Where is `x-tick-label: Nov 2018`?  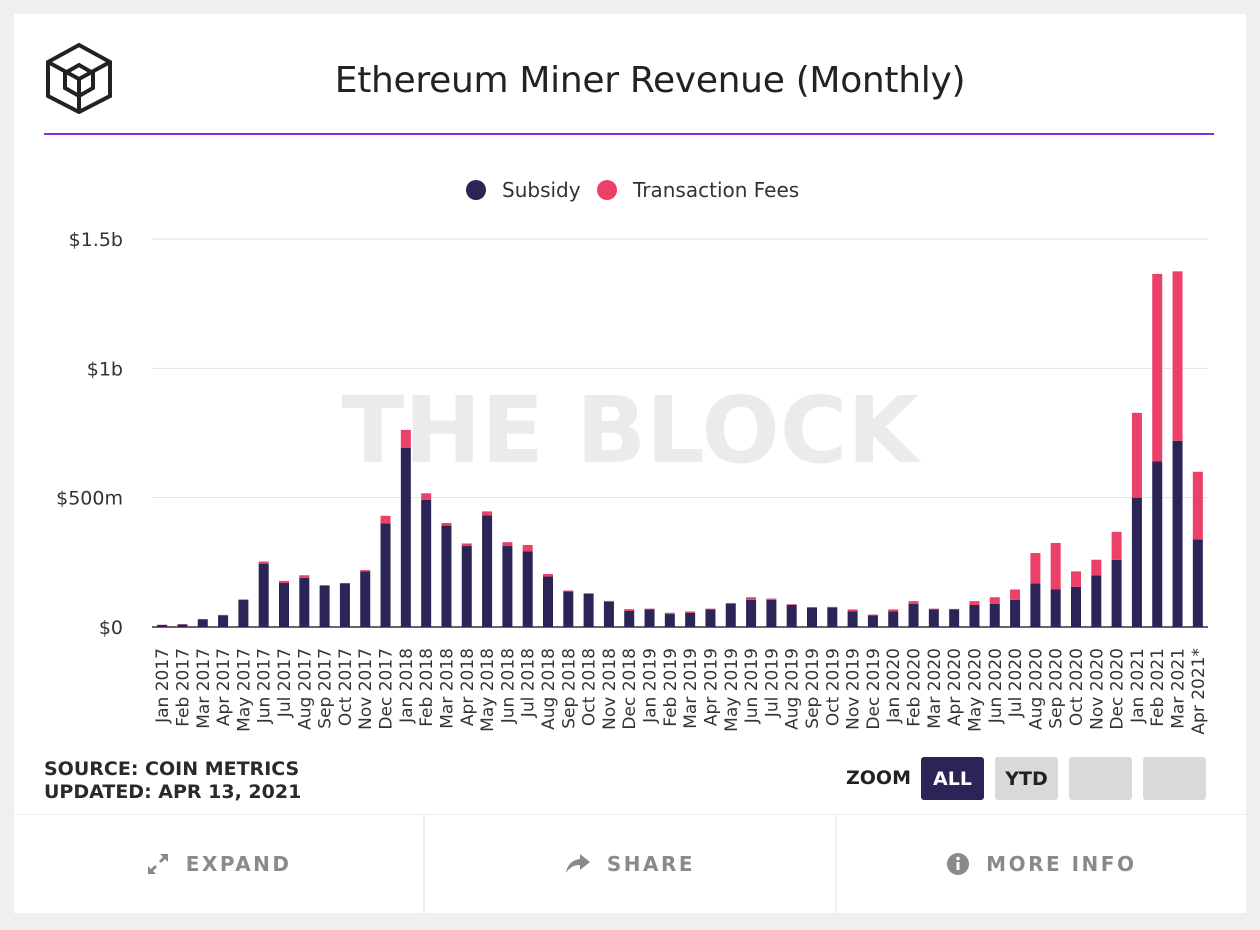
x-tick-label: Nov 2018 is located at coordinates (610, 689).